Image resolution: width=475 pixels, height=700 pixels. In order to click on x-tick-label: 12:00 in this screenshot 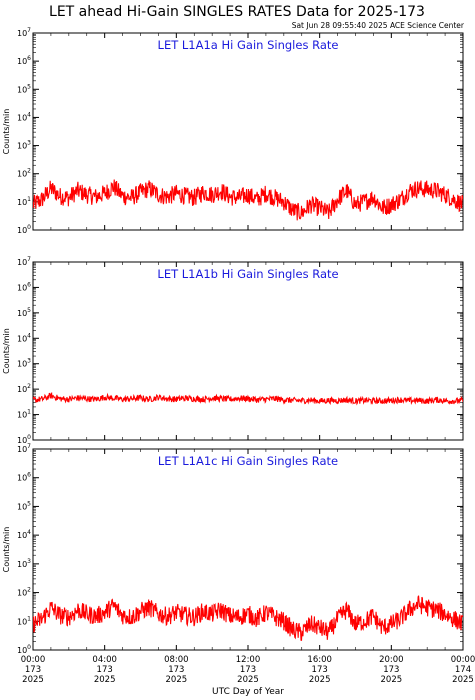, I will do `click(248, 660)`.